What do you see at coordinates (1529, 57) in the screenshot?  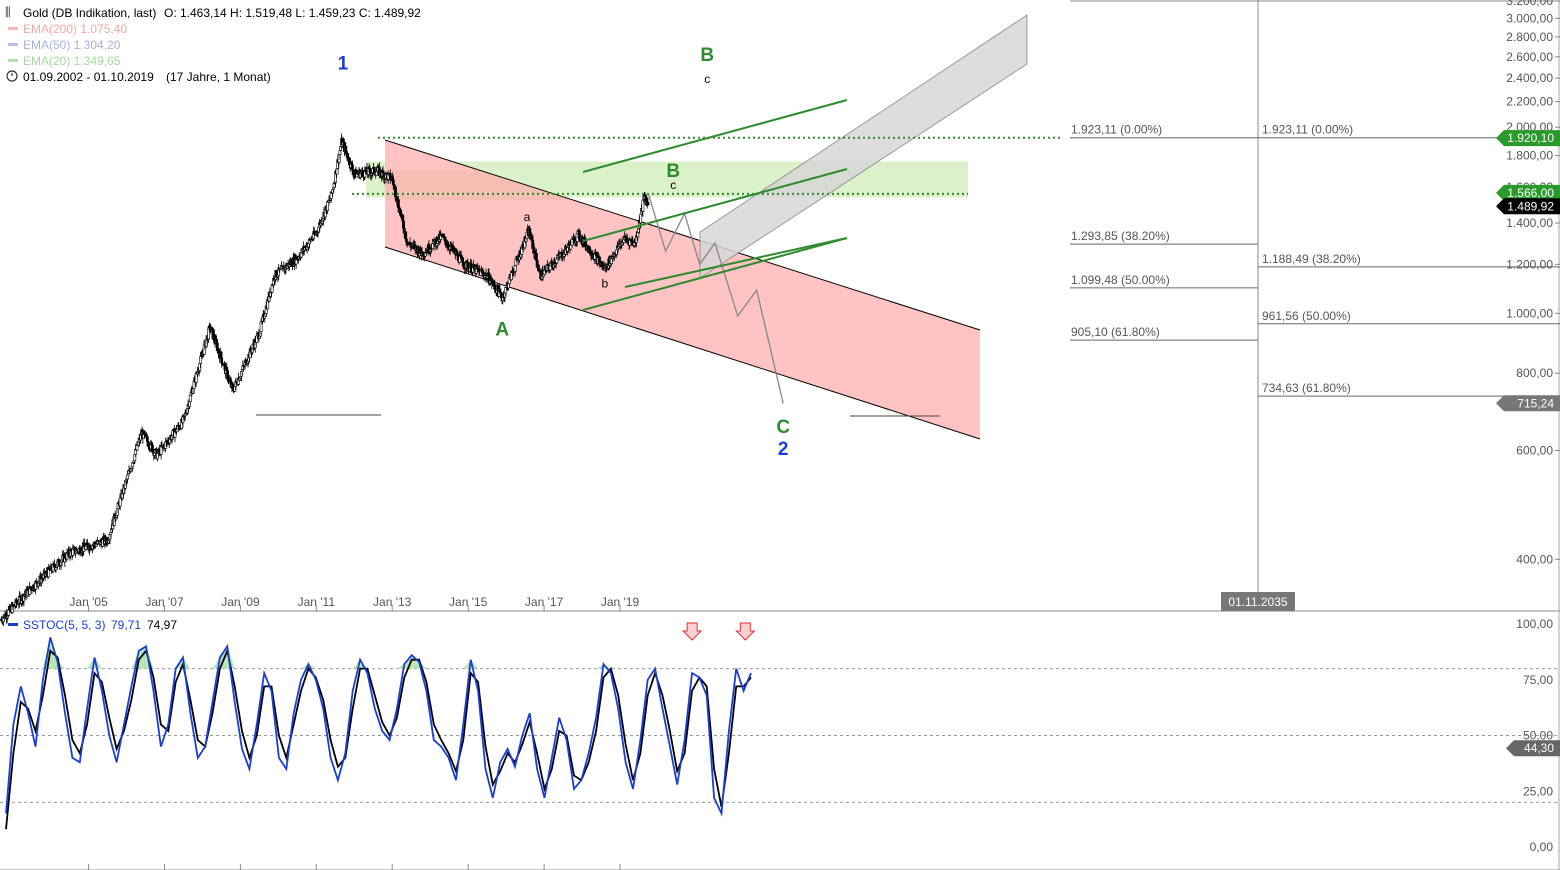 I see `y-tick-label: 2.600,00` at bounding box center [1529, 57].